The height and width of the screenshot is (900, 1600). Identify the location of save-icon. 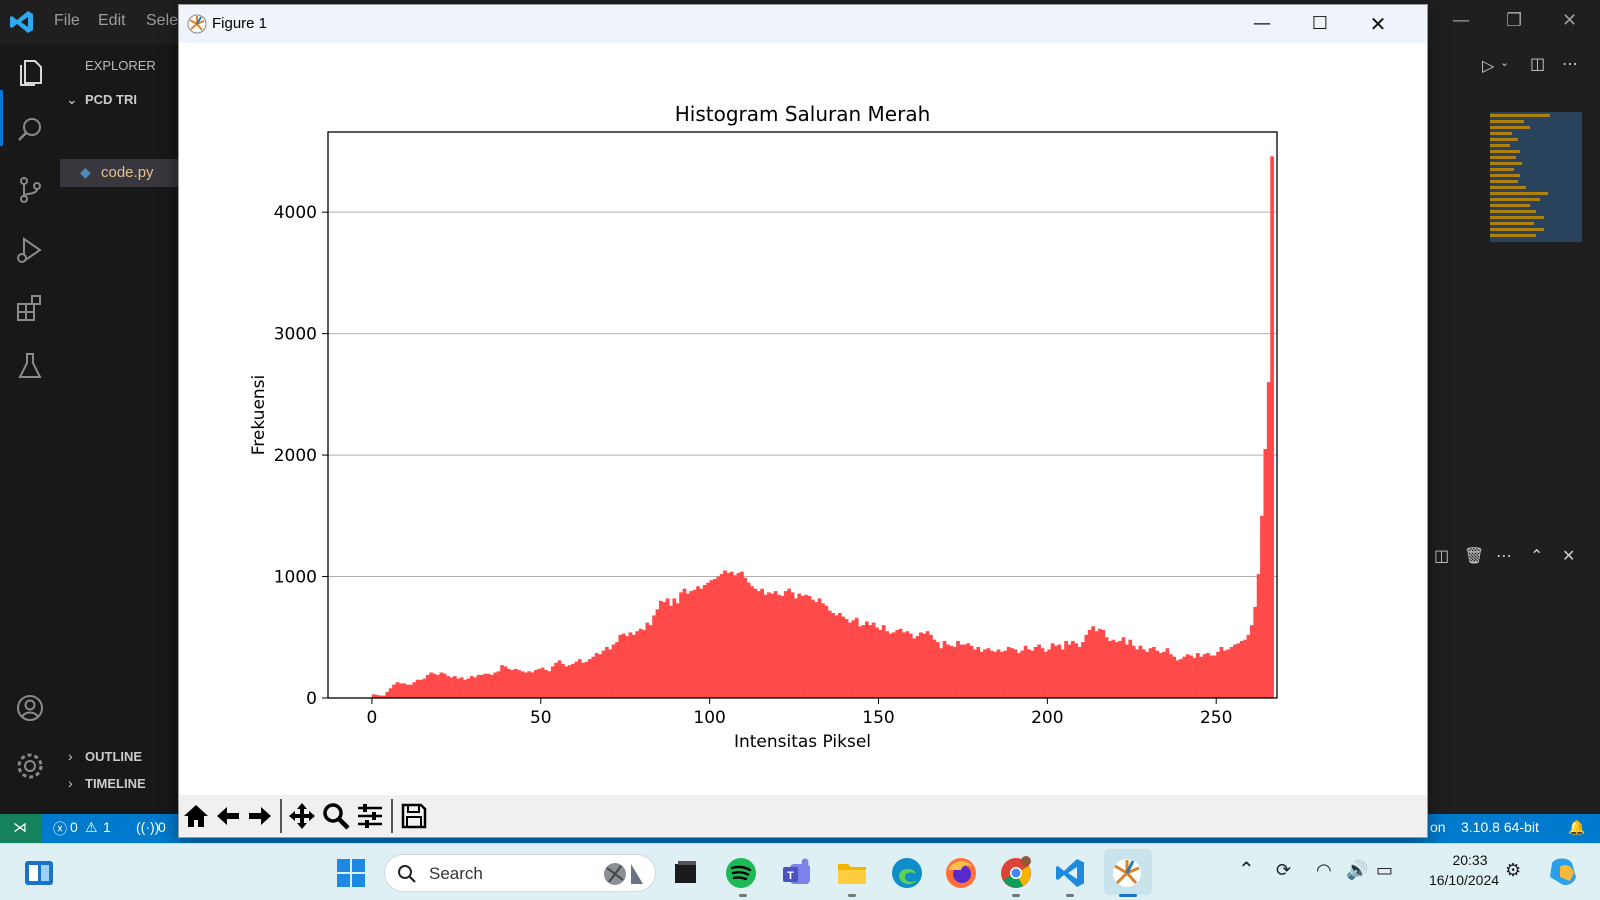
(414, 816).